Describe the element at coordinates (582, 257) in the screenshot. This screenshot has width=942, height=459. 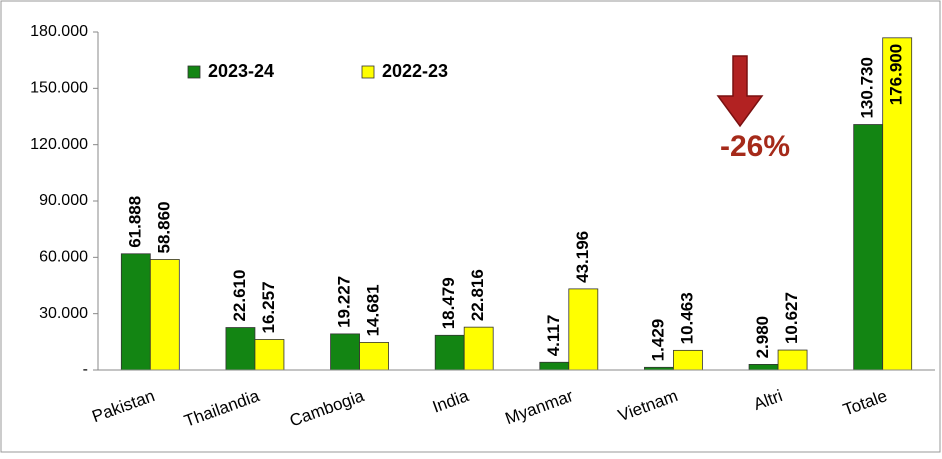
I see `value-label: 43.196` at that location.